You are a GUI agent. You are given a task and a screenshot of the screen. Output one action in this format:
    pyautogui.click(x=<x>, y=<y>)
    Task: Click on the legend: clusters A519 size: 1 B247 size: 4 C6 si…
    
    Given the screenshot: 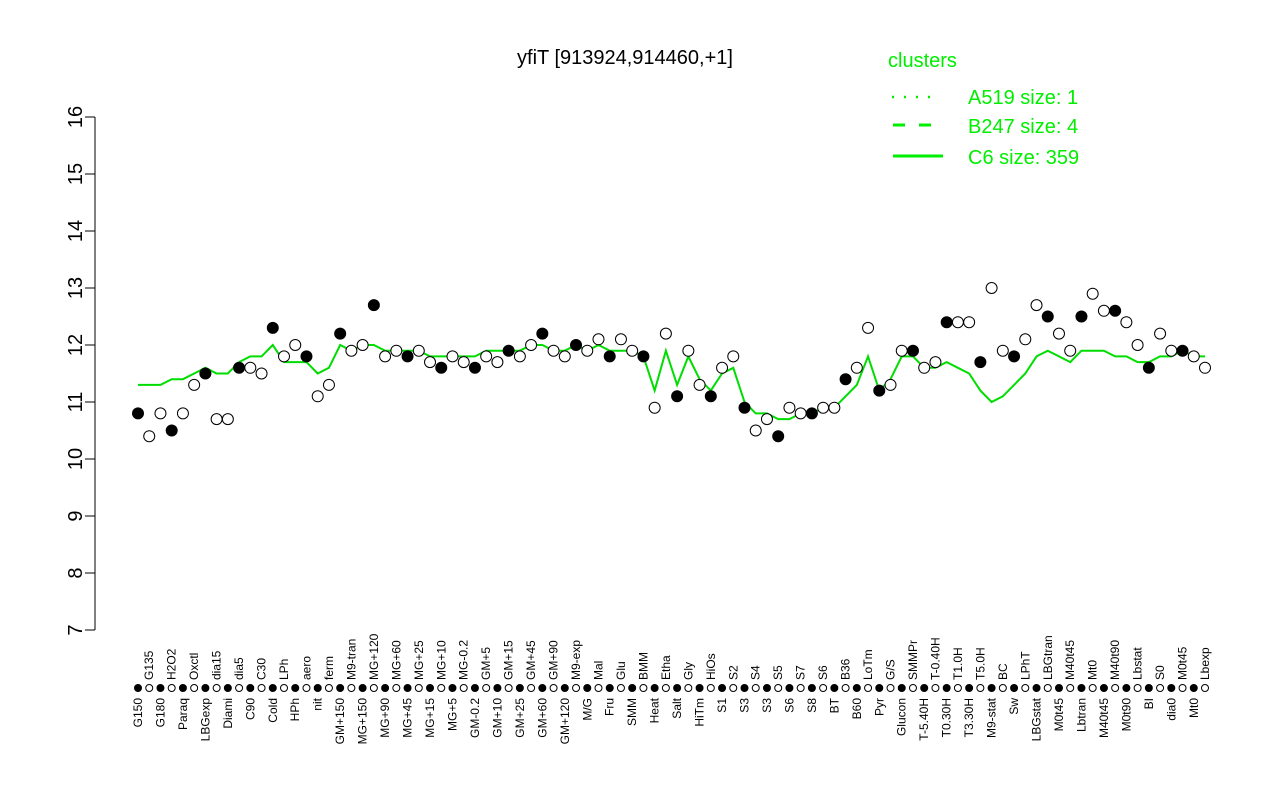 What is the action you would take?
    pyautogui.click(x=983, y=109)
    